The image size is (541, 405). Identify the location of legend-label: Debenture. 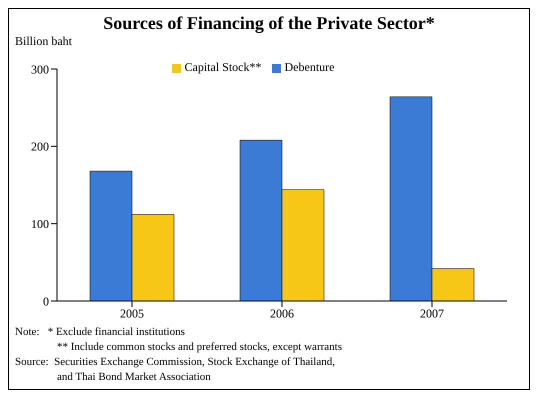
(309, 67).